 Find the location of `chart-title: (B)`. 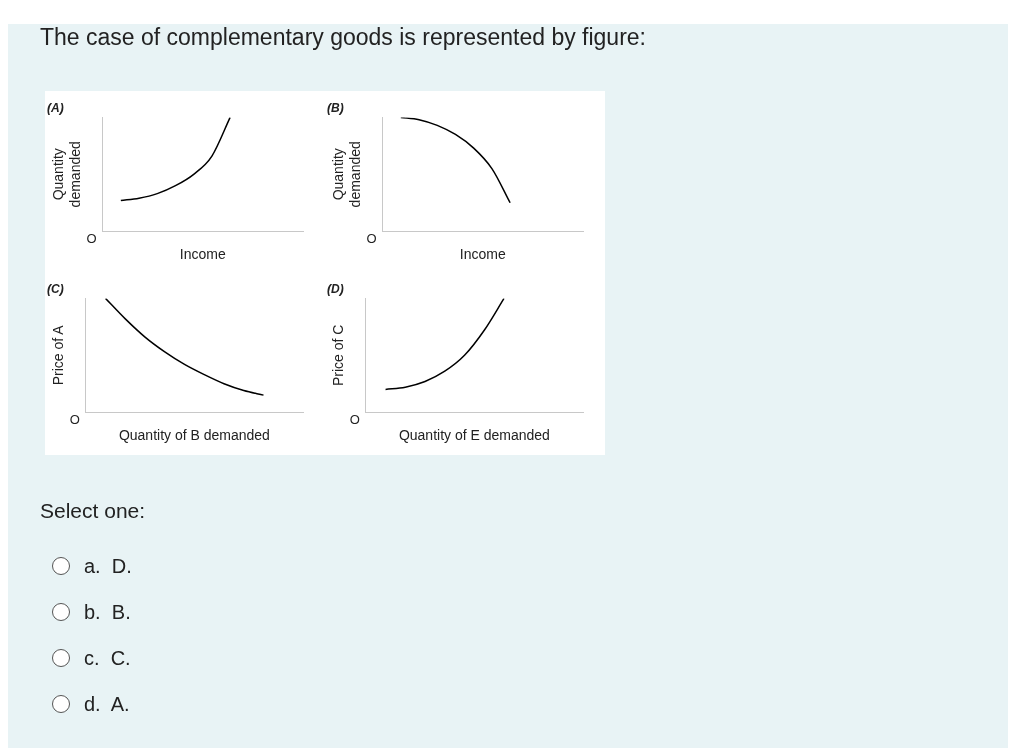

chart-title: (B) is located at coordinates (335, 107).